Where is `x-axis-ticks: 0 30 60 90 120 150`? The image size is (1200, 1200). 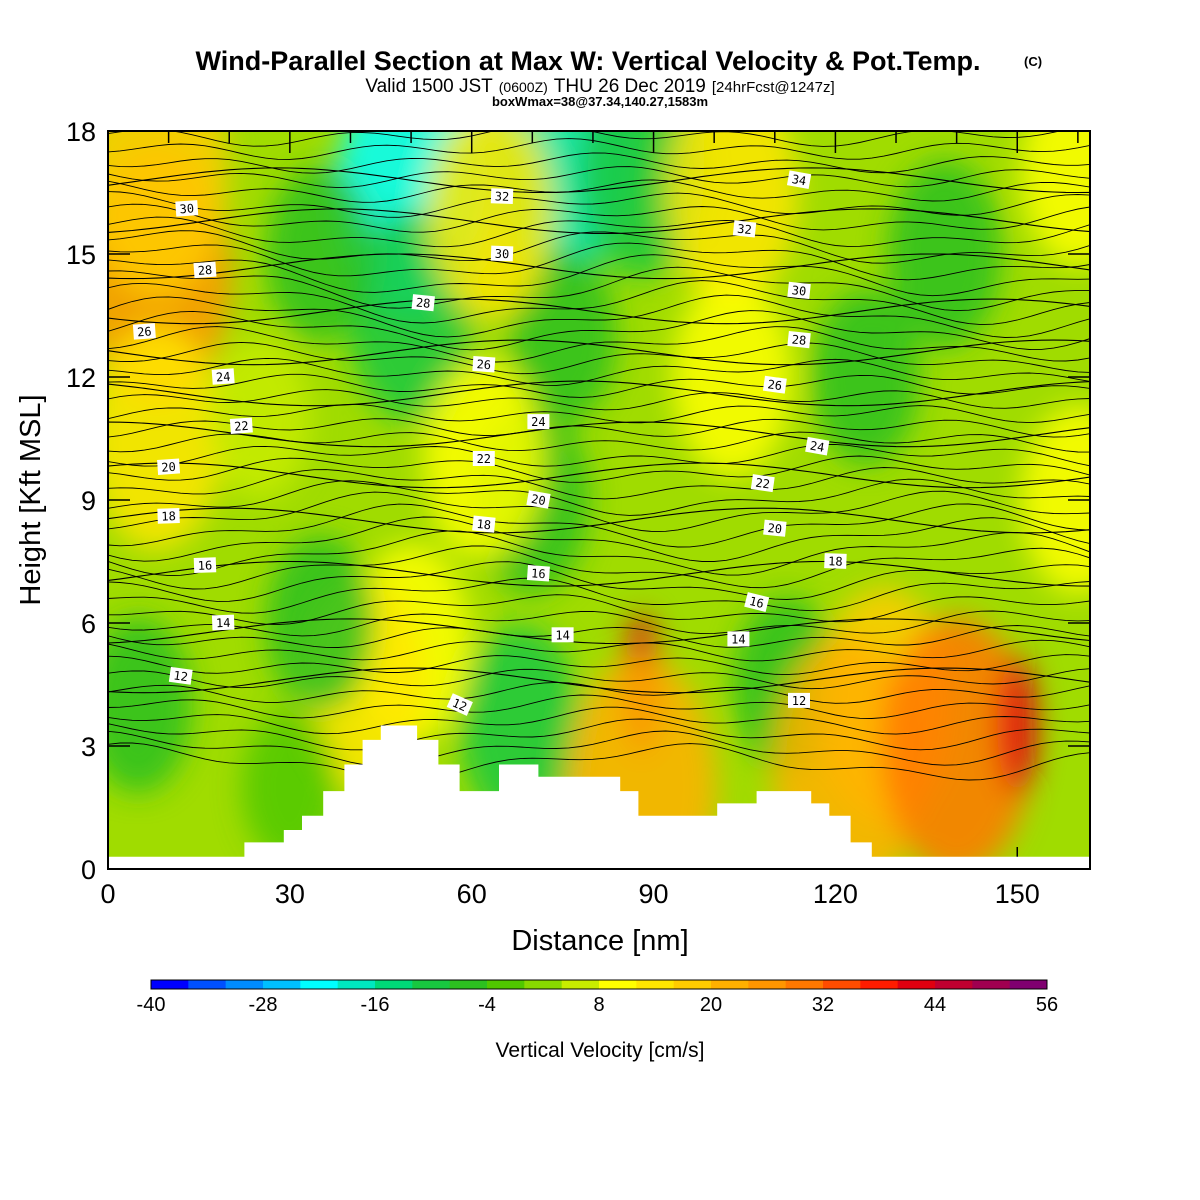 x-axis-ticks: 0 30 60 90 120 150 is located at coordinates (569, 894).